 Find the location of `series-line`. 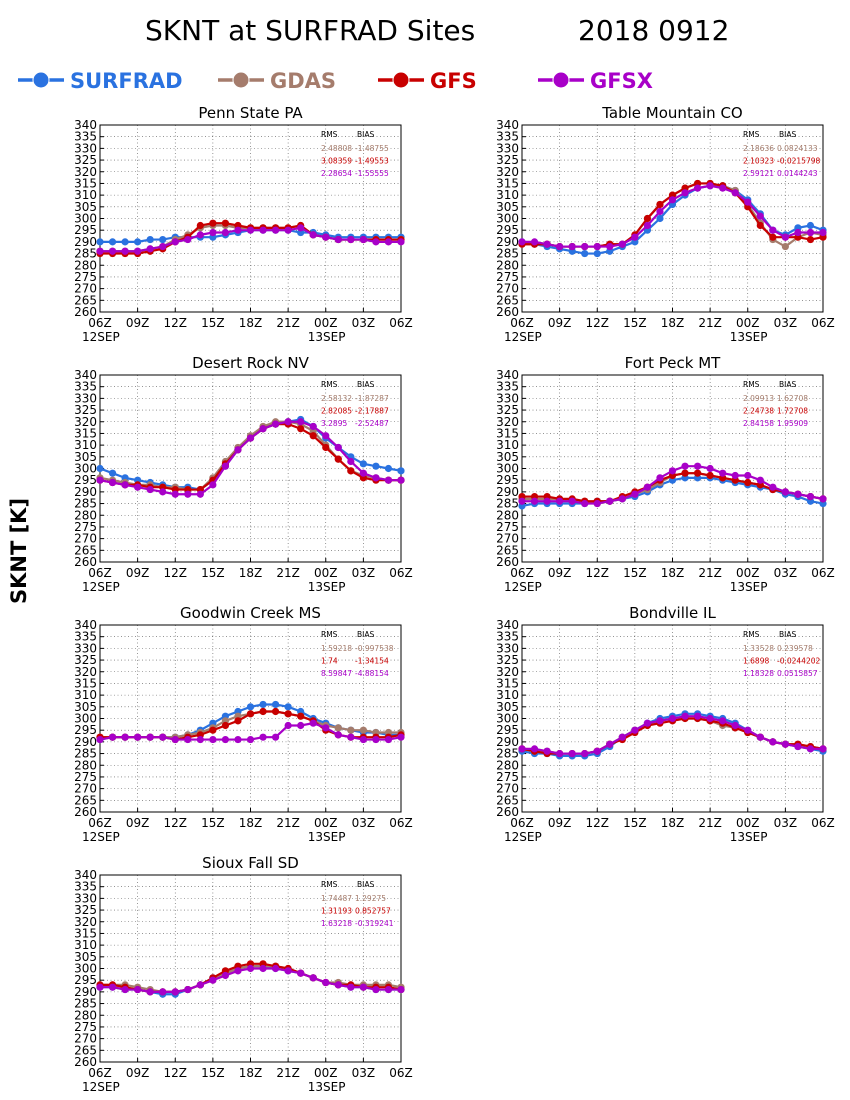

series-line is located at coordinates (250, 454).